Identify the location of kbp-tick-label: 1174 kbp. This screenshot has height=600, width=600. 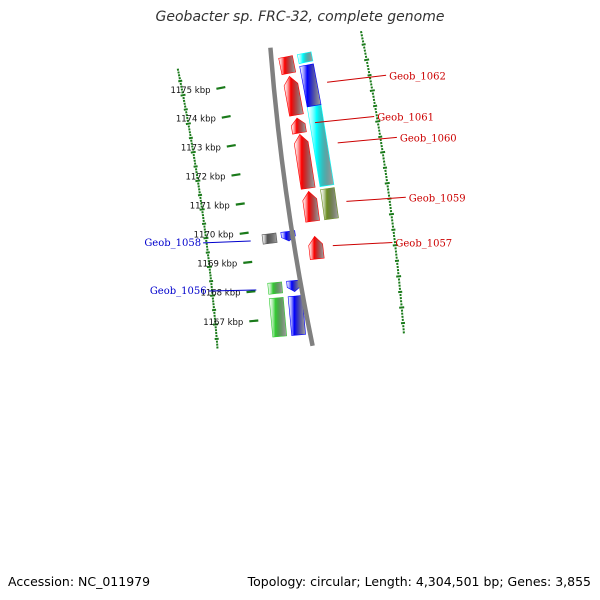
(196, 120).